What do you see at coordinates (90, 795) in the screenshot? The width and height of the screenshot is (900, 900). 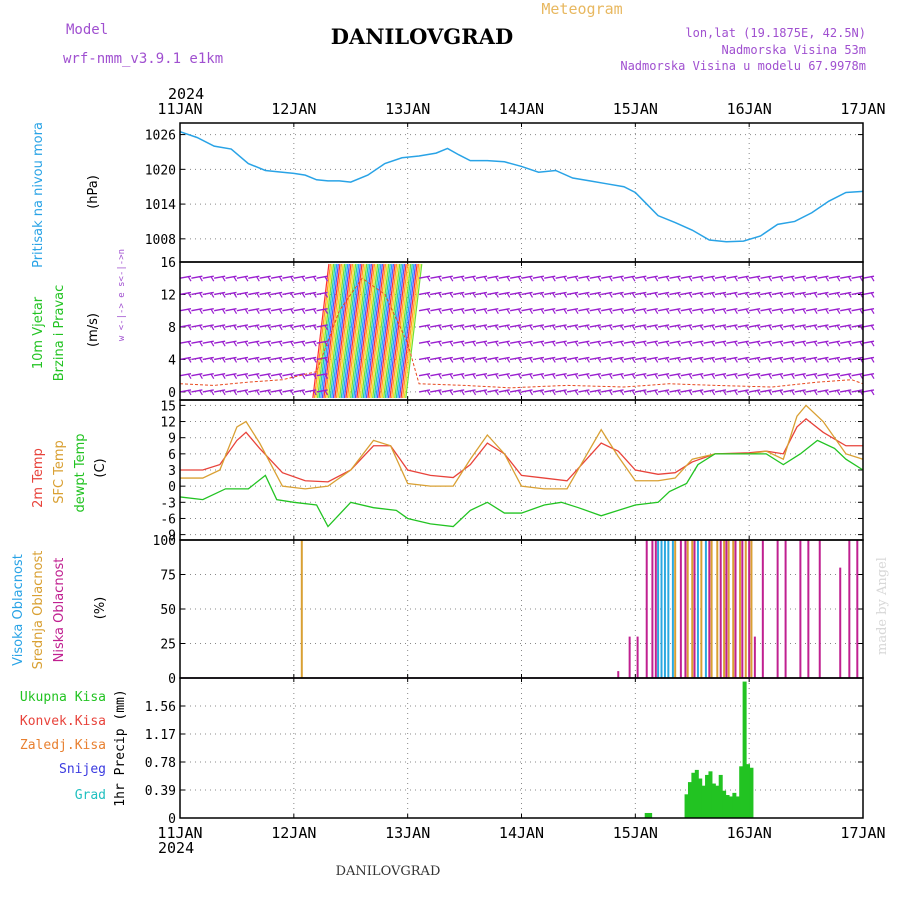 I see `legend-hail: Grad` at bounding box center [90, 795].